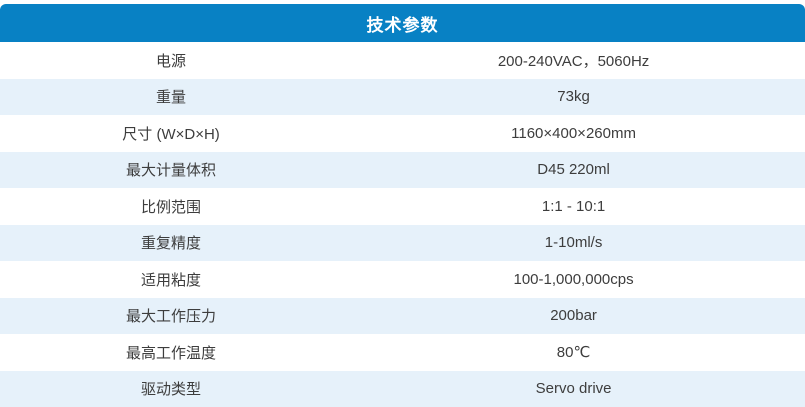 This screenshot has height=407, width=805. I want to click on table-row: 最大工作压力 200bar, so click(402, 315).